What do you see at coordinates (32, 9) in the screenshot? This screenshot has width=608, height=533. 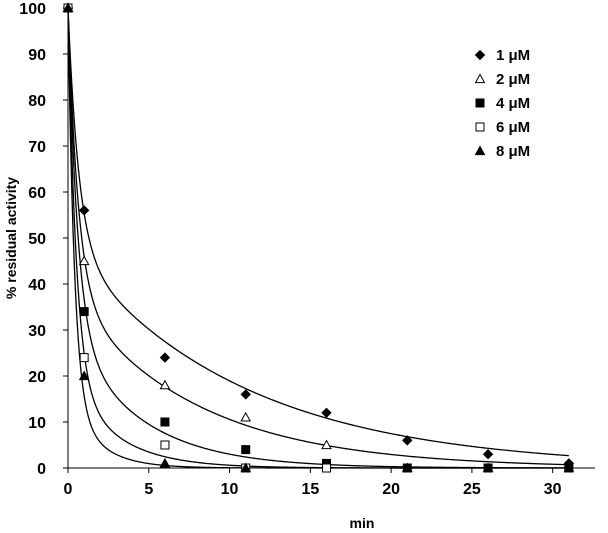 I see `y-tick-label: 100` at bounding box center [32, 9].